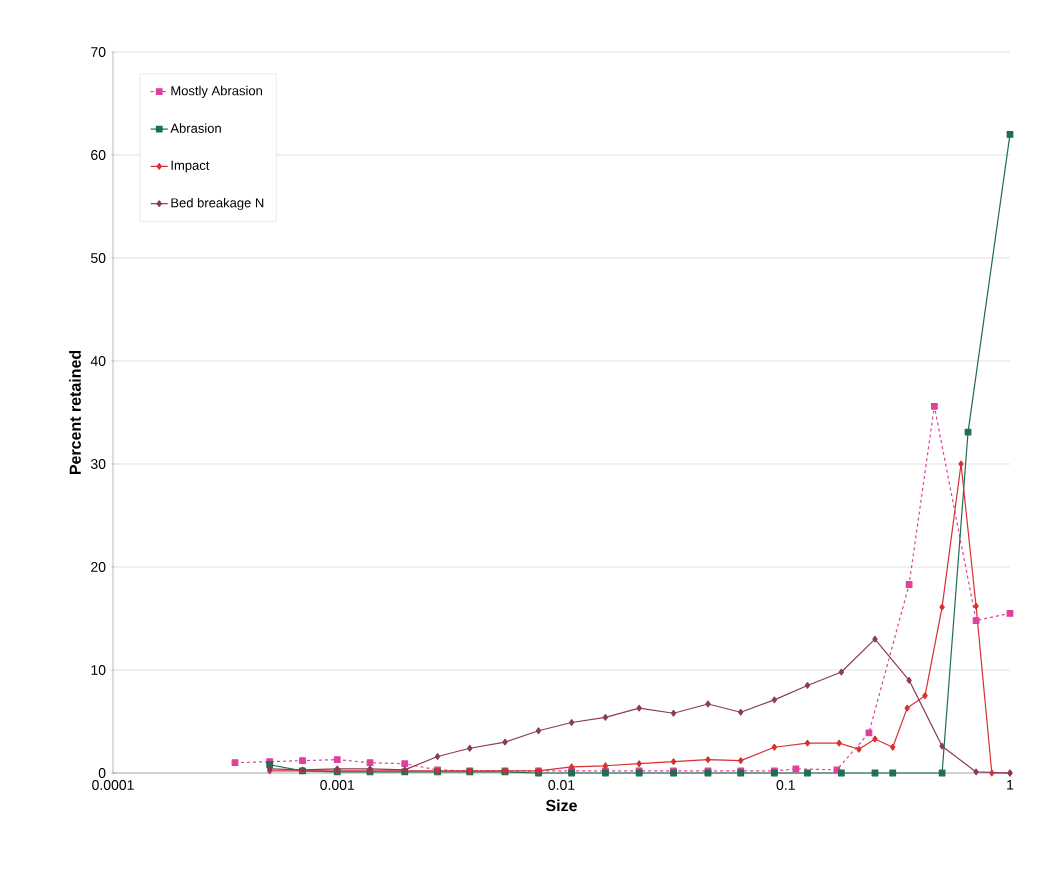 This screenshot has width=1045, height=881. What do you see at coordinates (195, 128) in the screenshot?
I see `legend-label: Abrasion` at bounding box center [195, 128].